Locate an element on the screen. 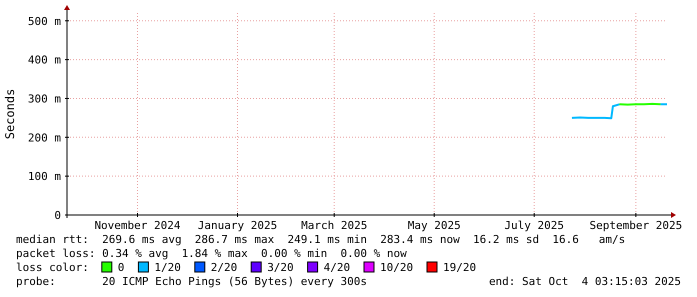  x-tick-label: November 2024 is located at coordinates (137, 225).